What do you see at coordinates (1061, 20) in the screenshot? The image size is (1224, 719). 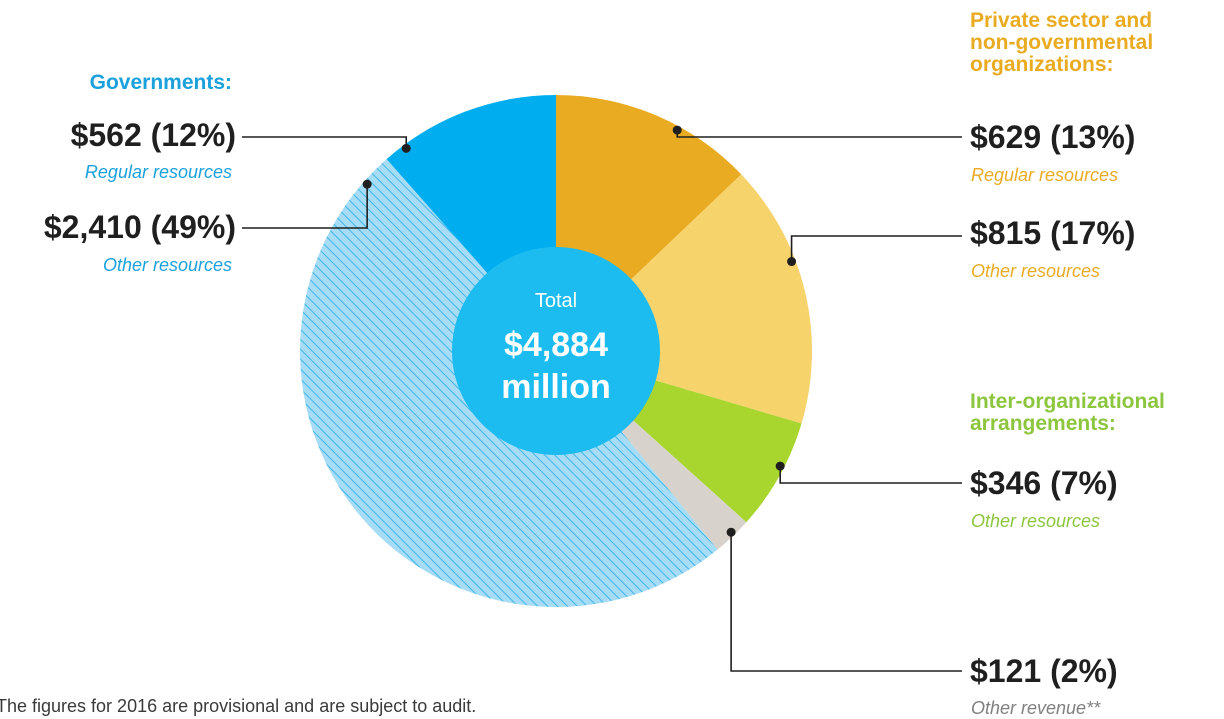 I see `private-title-line-1: Private sector and` at bounding box center [1061, 20].